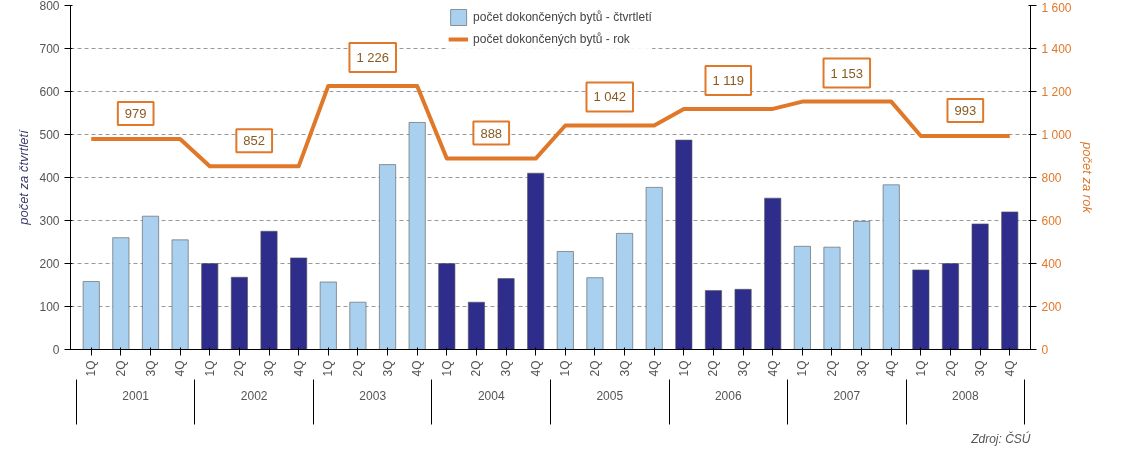 This screenshot has height=459, width=1126. I want to click on data-label: 1 042, so click(610, 97).